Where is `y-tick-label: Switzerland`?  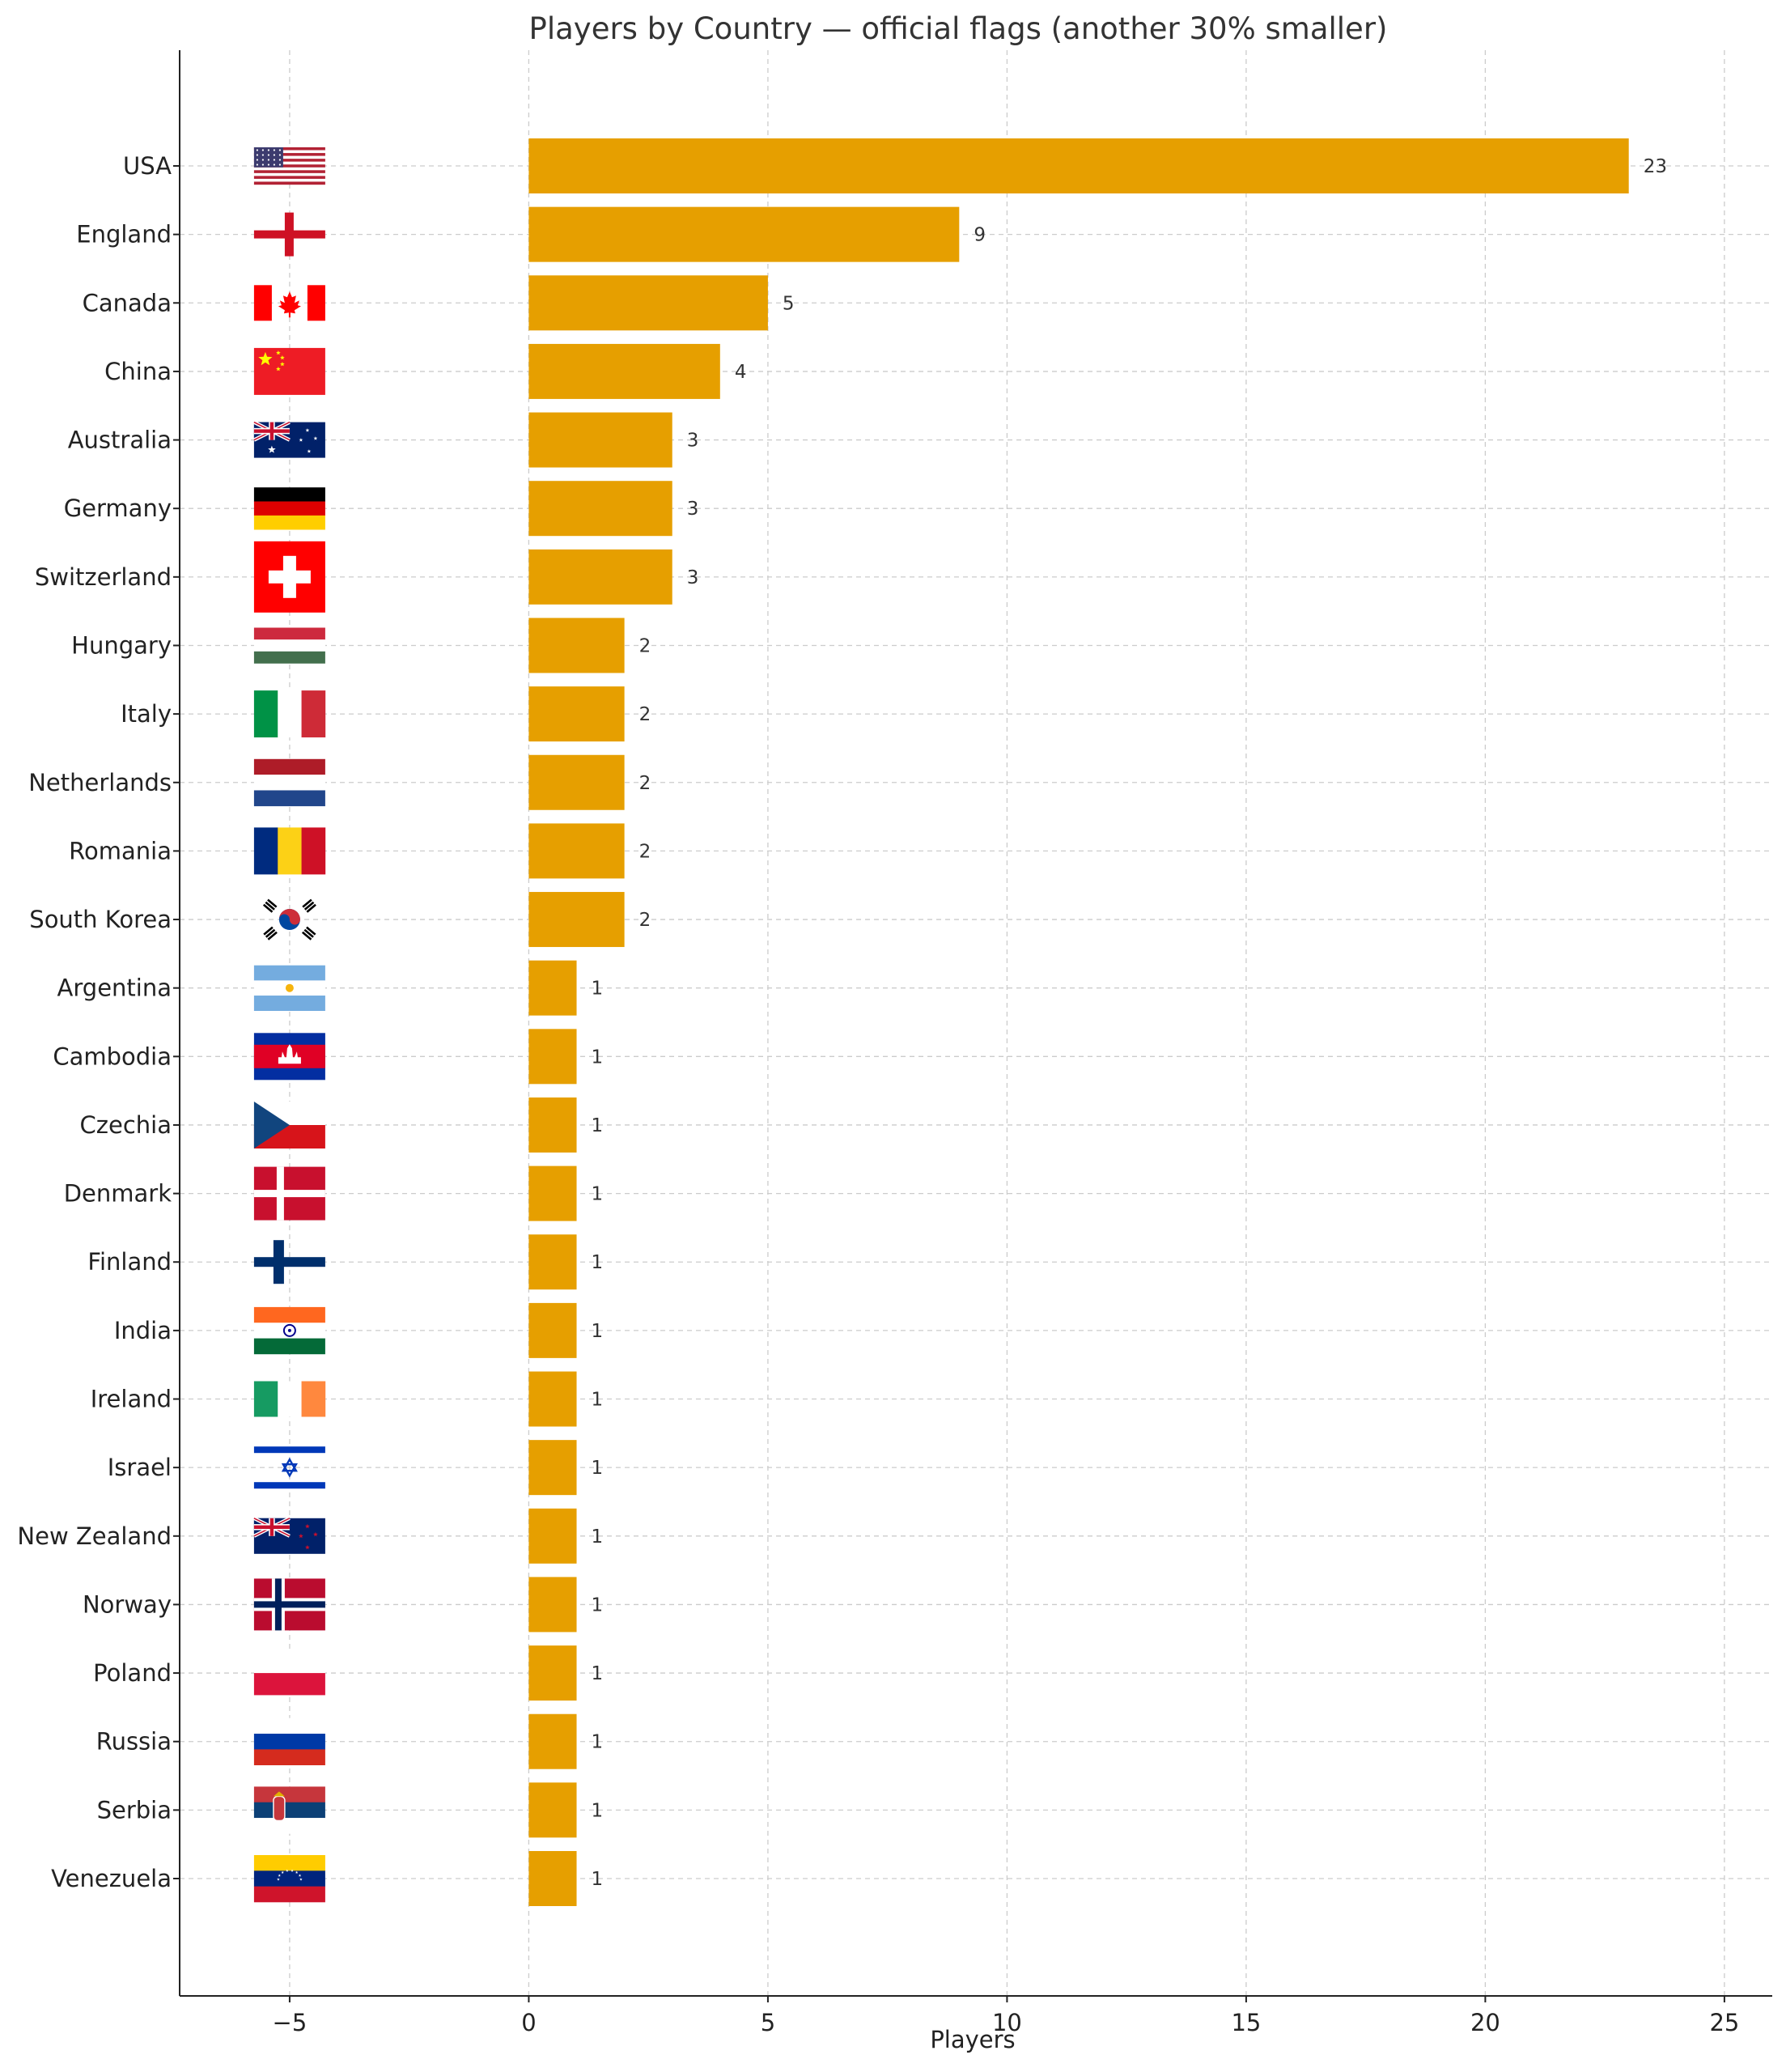
y-tick-label: Switzerland is located at coordinates (103, 577).